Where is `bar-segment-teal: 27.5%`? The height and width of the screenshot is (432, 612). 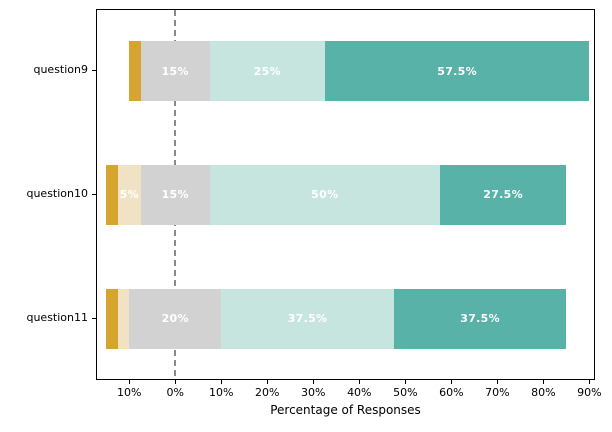
bar-segment-teal: 27.5% is located at coordinates (503, 194).